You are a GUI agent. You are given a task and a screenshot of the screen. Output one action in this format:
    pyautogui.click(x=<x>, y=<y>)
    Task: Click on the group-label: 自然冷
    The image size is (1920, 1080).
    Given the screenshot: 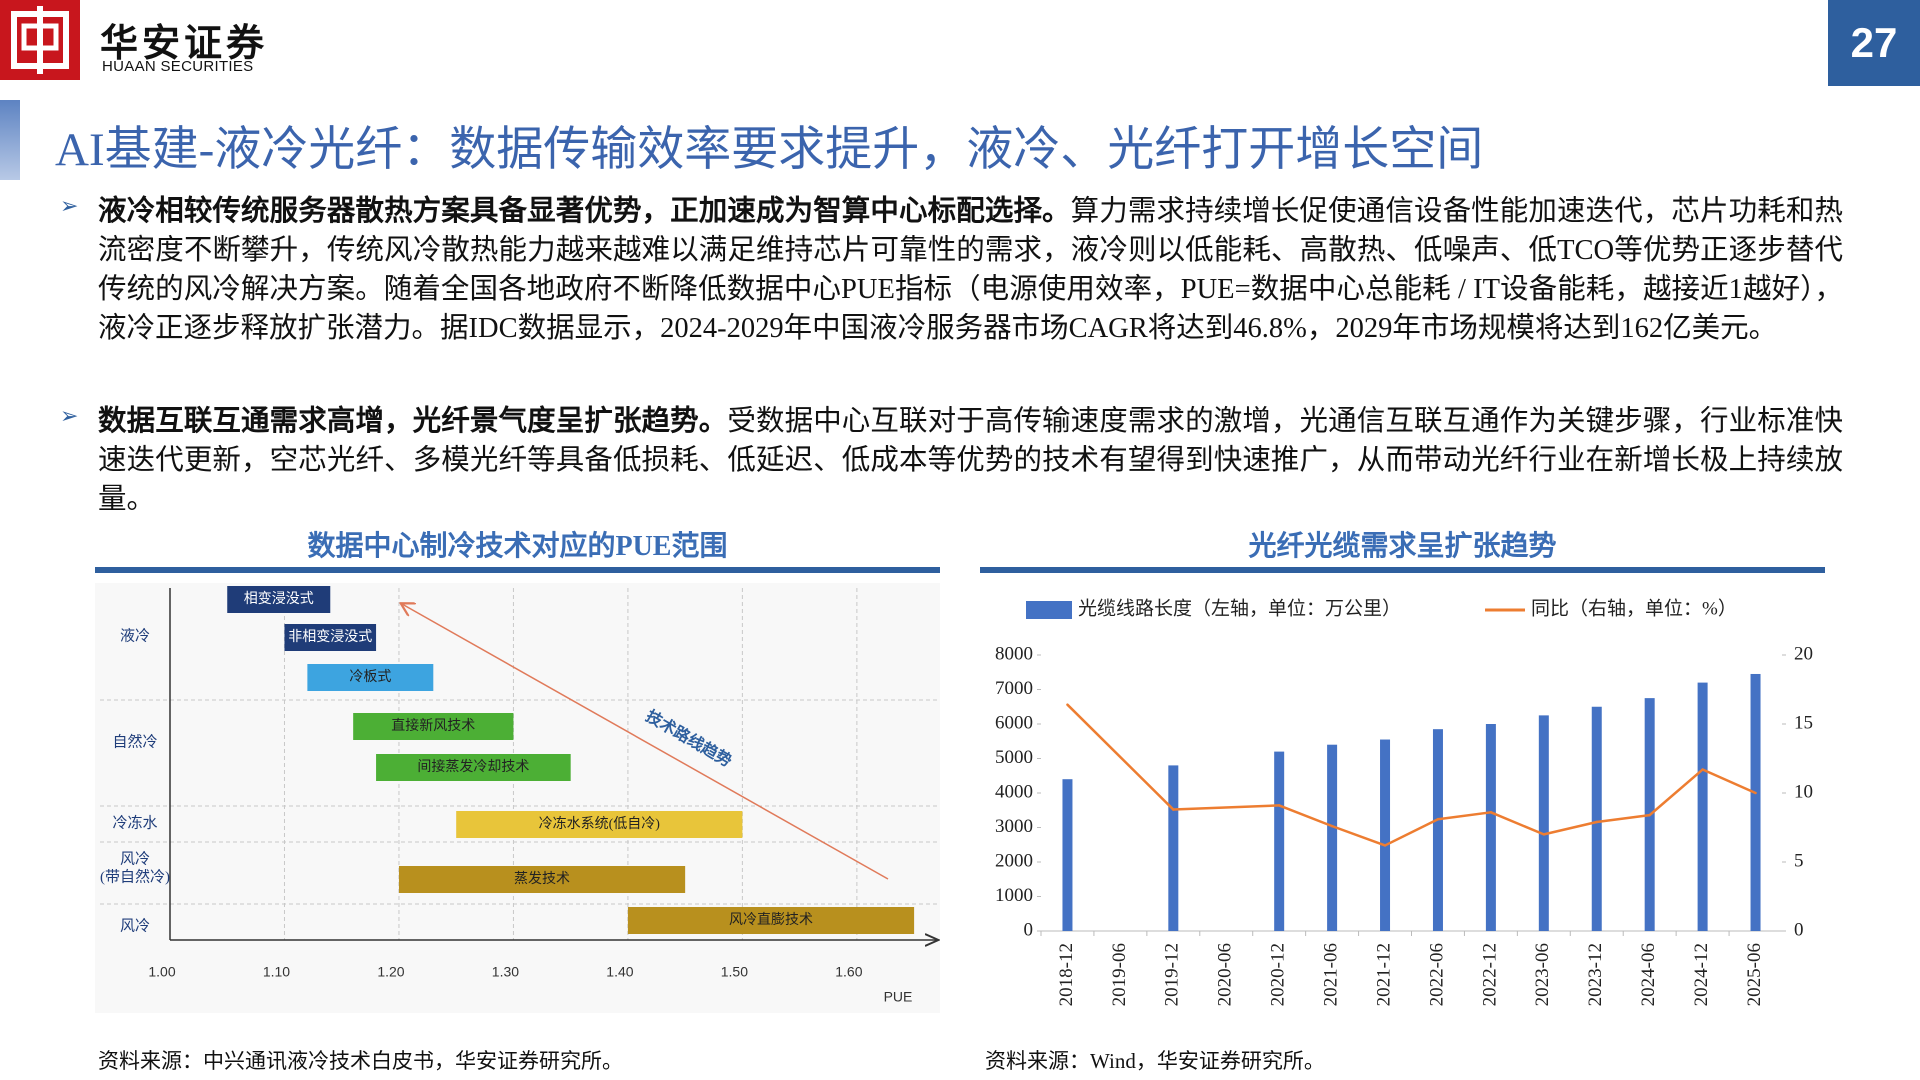 What is the action you would take?
    pyautogui.click(x=134, y=741)
    